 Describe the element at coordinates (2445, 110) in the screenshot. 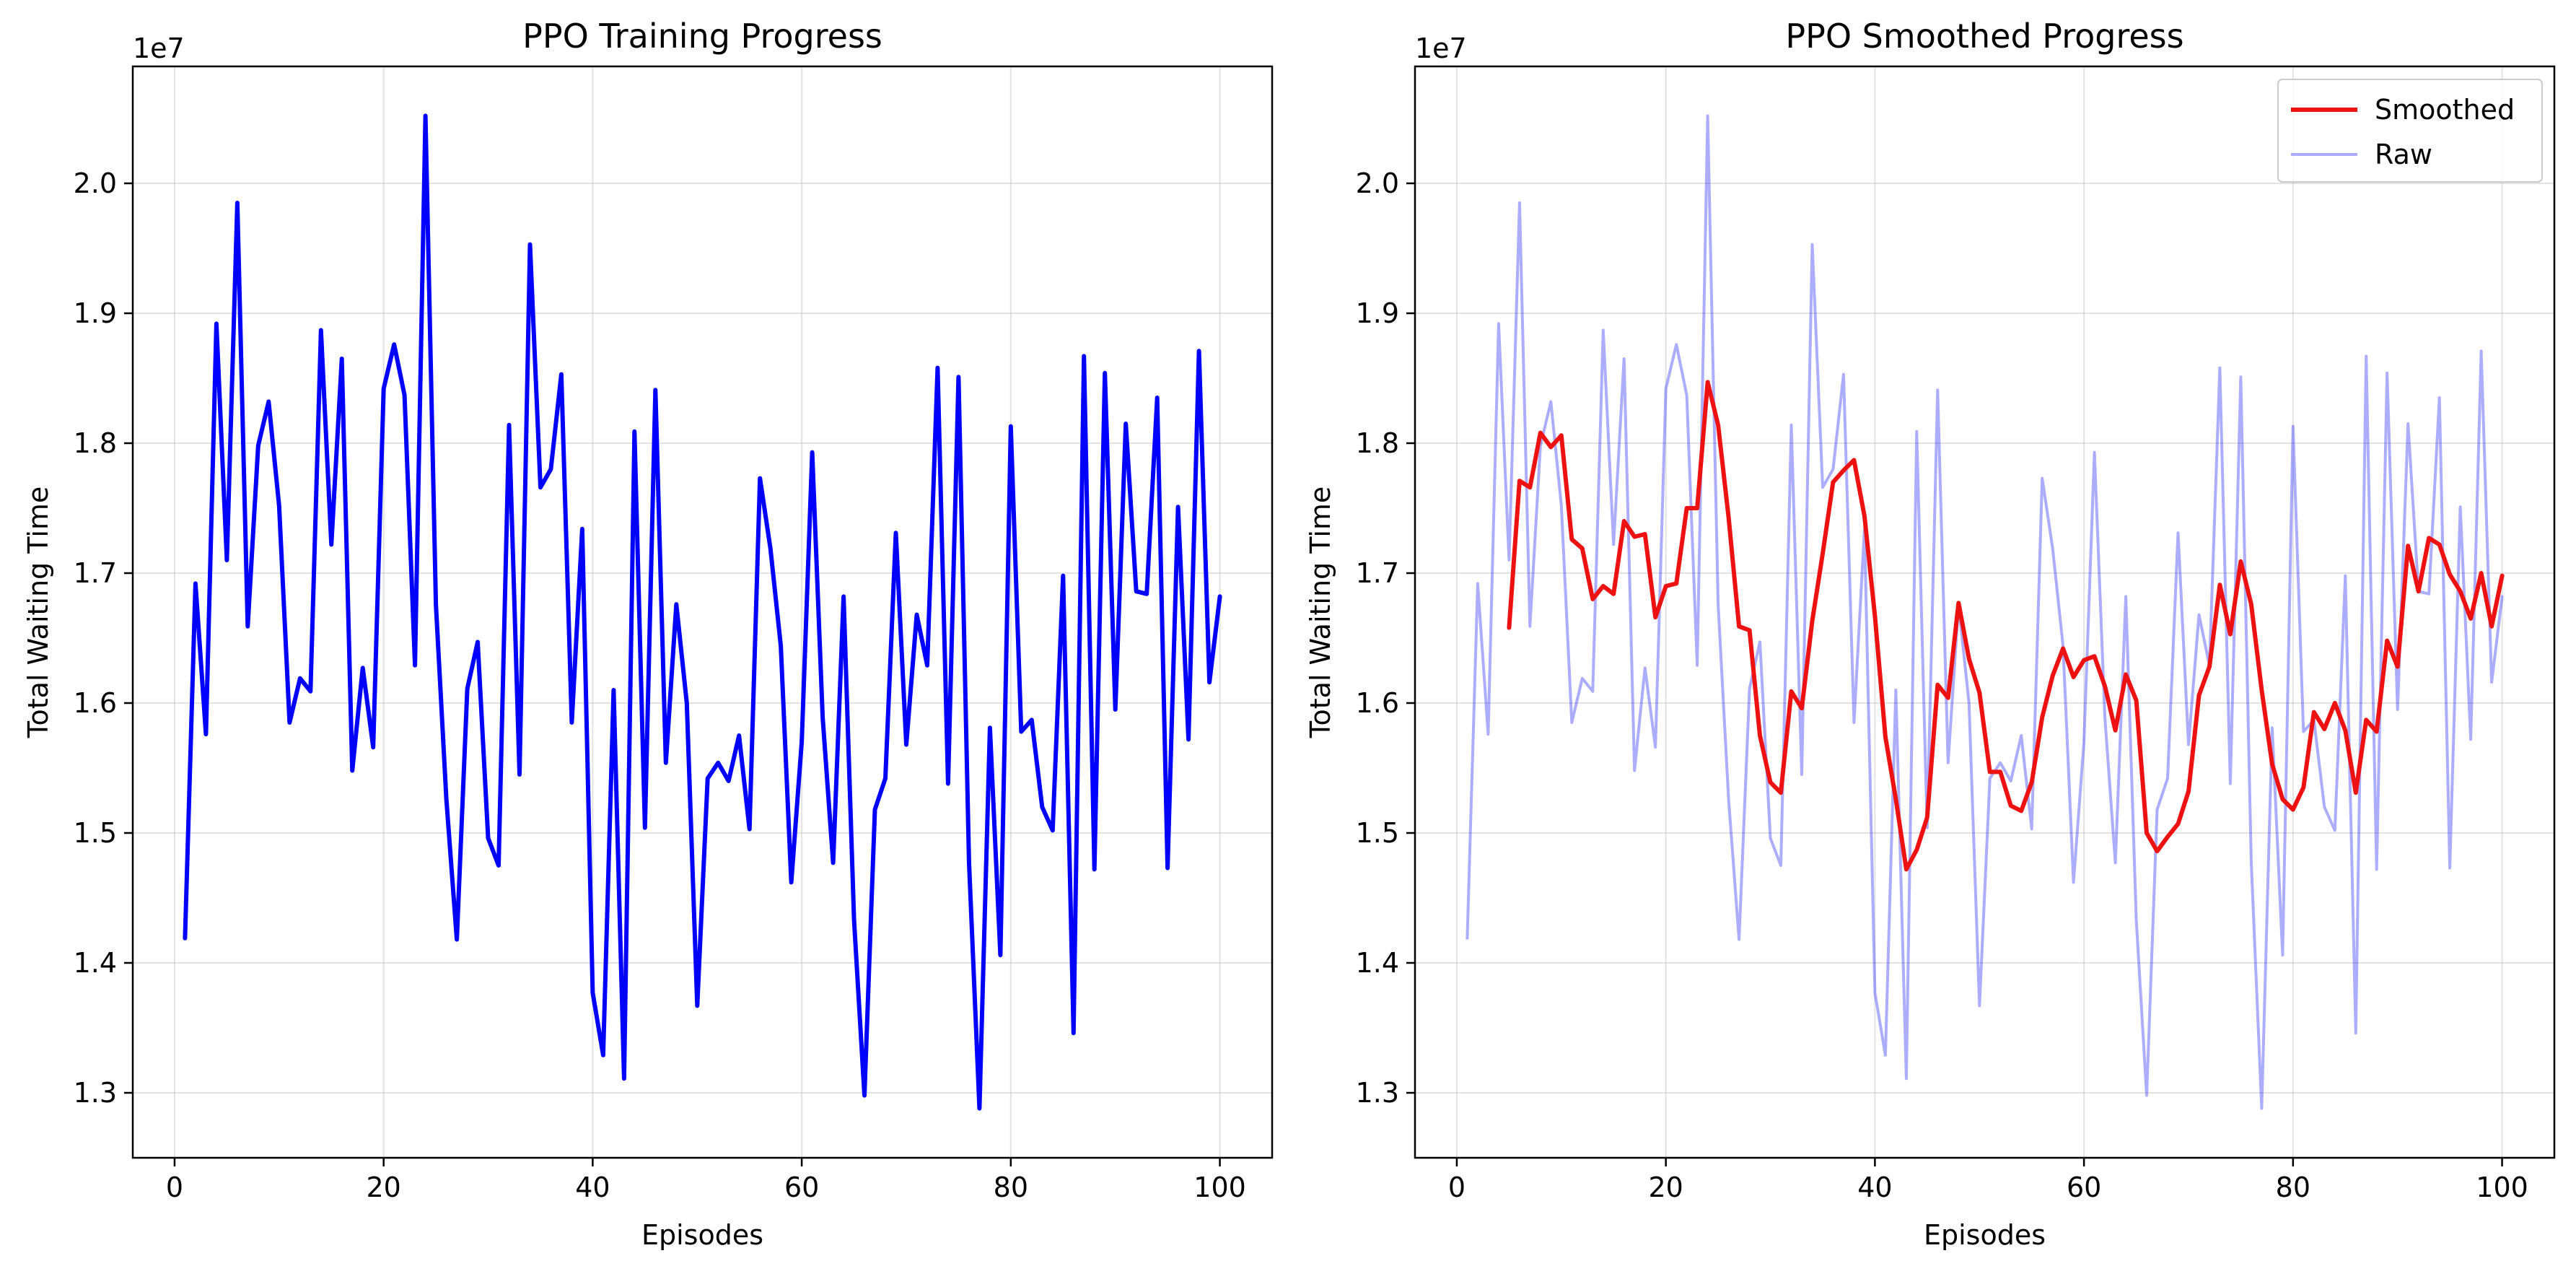

I see `legend-label-smoothed: Smoothed` at that location.